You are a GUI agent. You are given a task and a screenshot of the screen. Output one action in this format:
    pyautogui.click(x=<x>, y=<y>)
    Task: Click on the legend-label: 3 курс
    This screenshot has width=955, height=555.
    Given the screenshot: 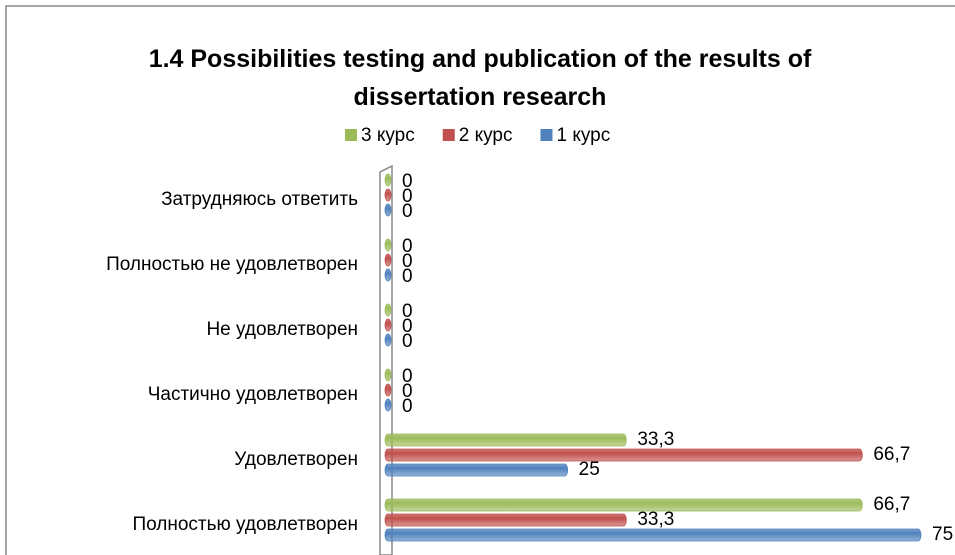 What is the action you would take?
    pyautogui.click(x=388, y=135)
    